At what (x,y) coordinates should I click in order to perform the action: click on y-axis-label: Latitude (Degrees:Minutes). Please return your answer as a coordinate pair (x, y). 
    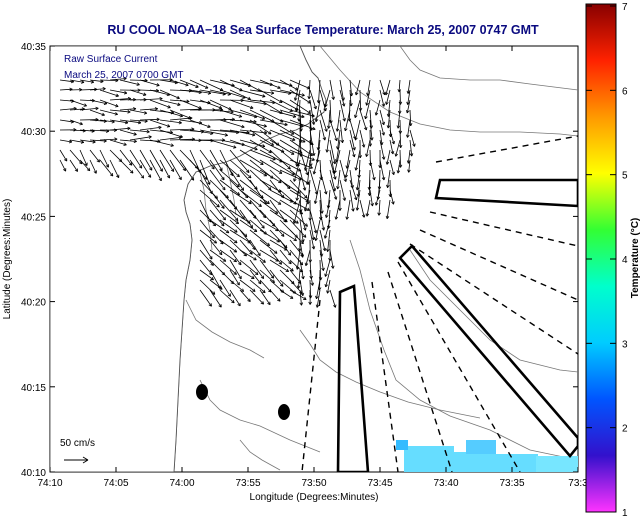
    Looking at the image, I should click on (7, 259).